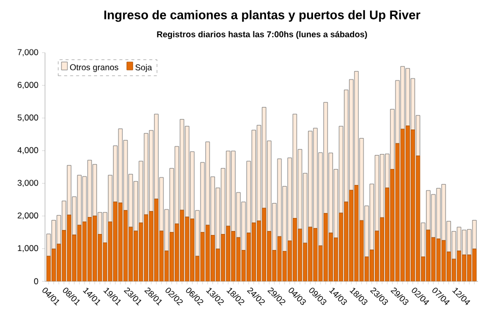 The width and height of the screenshot is (499, 326). I want to click on y-tick-label: 7,000, so click(28, 52).